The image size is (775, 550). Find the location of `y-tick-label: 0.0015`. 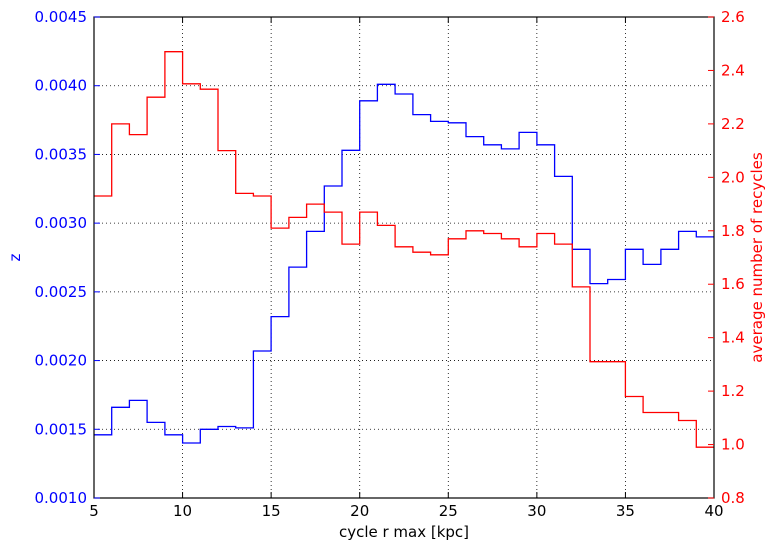

y-tick-label: 0.0015 is located at coordinates (61, 429).